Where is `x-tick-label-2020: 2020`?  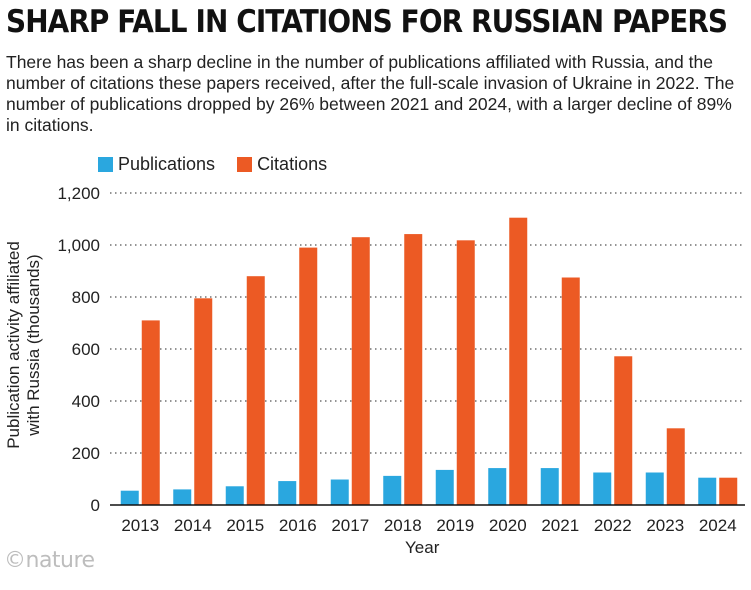 x-tick-label-2020: 2020 is located at coordinates (508, 525).